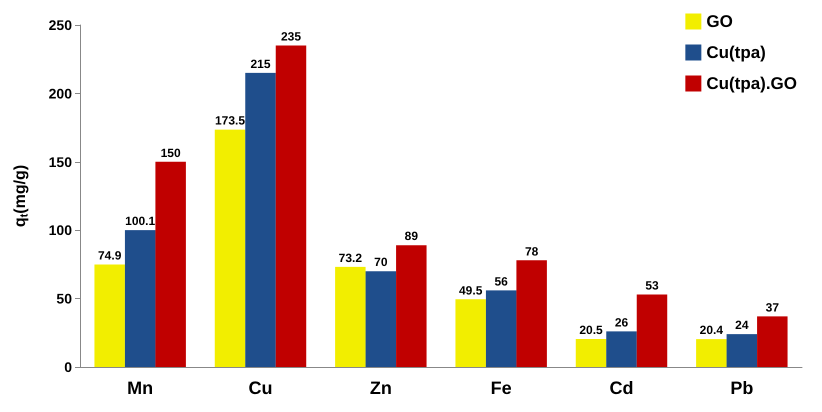 This screenshot has height=412, width=822. What do you see at coordinates (230, 121) in the screenshot?
I see `data-label: 173.5` at bounding box center [230, 121].